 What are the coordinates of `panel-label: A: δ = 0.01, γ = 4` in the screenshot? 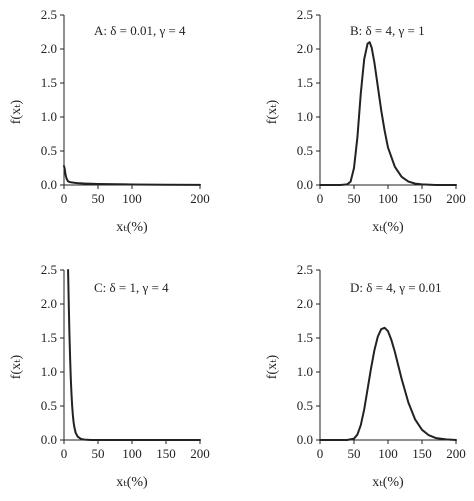 It's located at (140, 30).